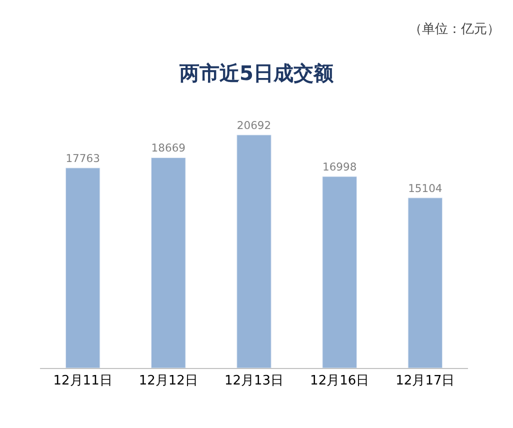 Image resolution: width=513 pixels, height=428 pixels. What do you see at coordinates (425, 188) in the screenshot?
I see `data-label: 15104` at bounding box center [425, 188].